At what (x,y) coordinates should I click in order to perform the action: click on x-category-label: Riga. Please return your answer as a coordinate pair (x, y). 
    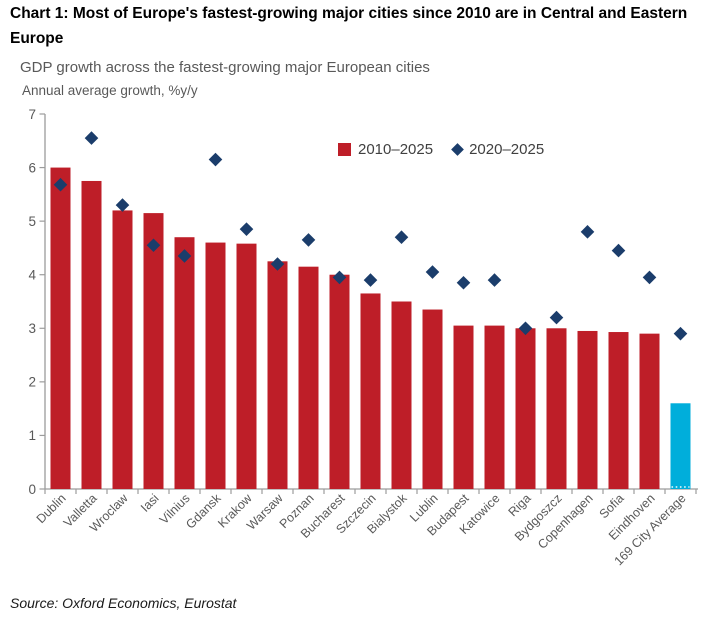
    Looking at the image, I should click on (520, 505).